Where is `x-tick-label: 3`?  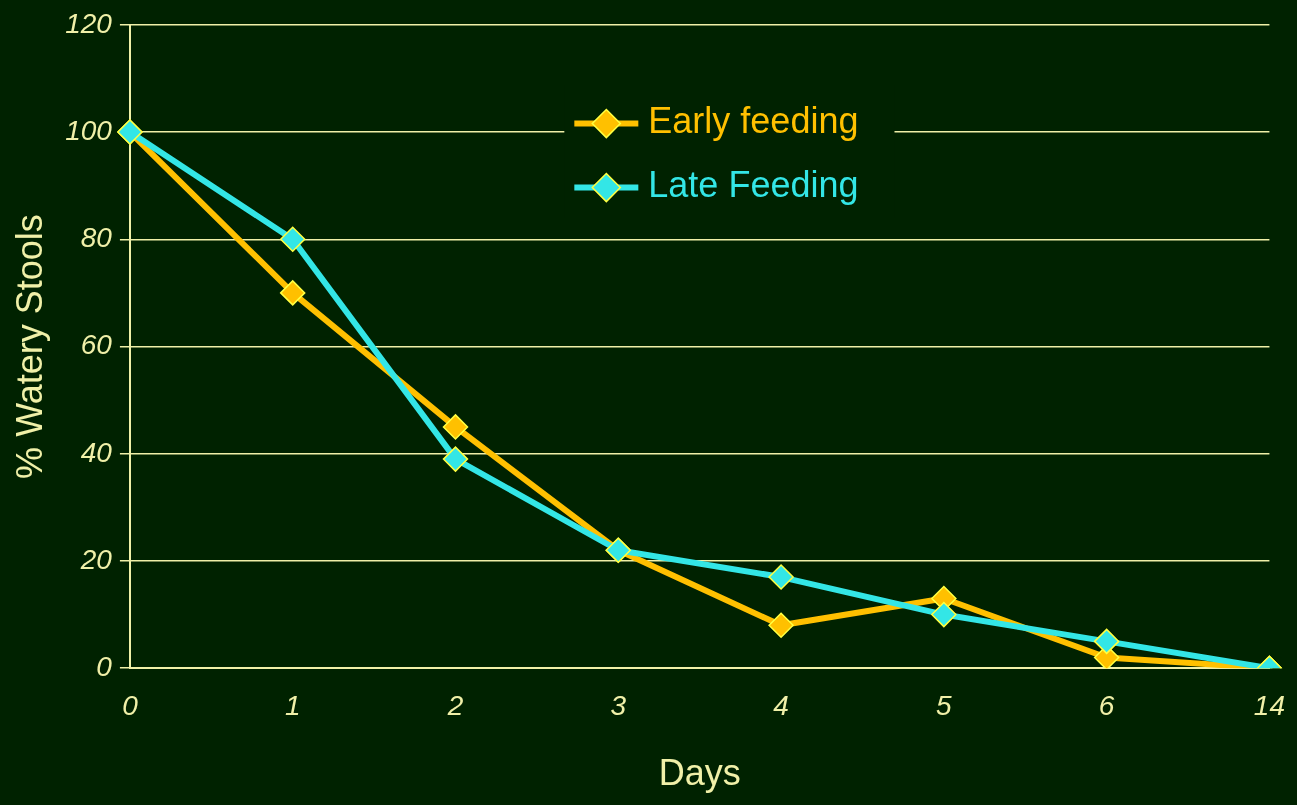 x-tick-label: 3 is located at coordinates (618, 705).